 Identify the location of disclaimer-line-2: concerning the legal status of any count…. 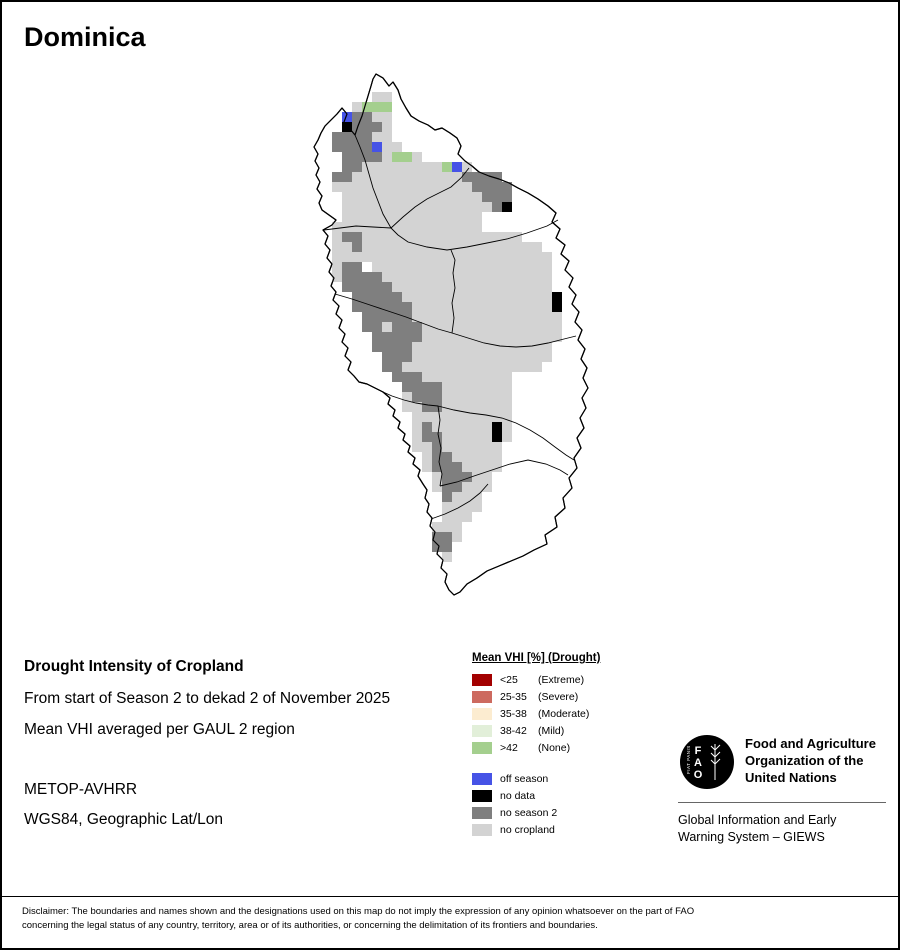
(310, 925).